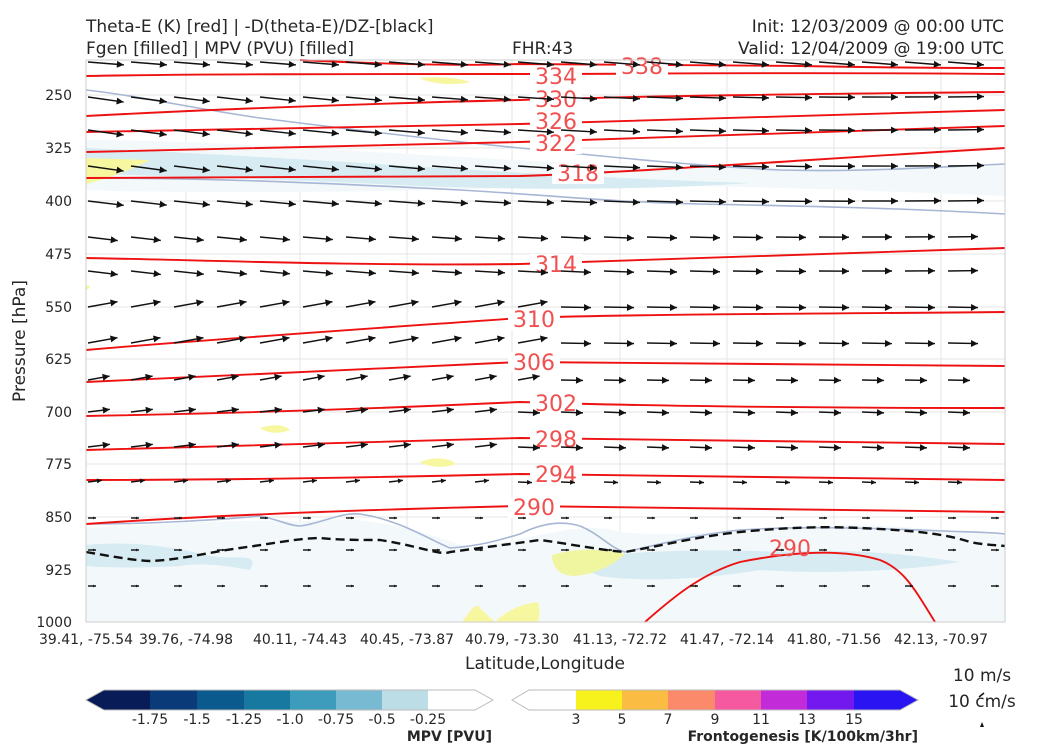 This screenshot has height=750, width=1050. I want to click on fgen-cbar-tick-4: 11, so click(761, 720).